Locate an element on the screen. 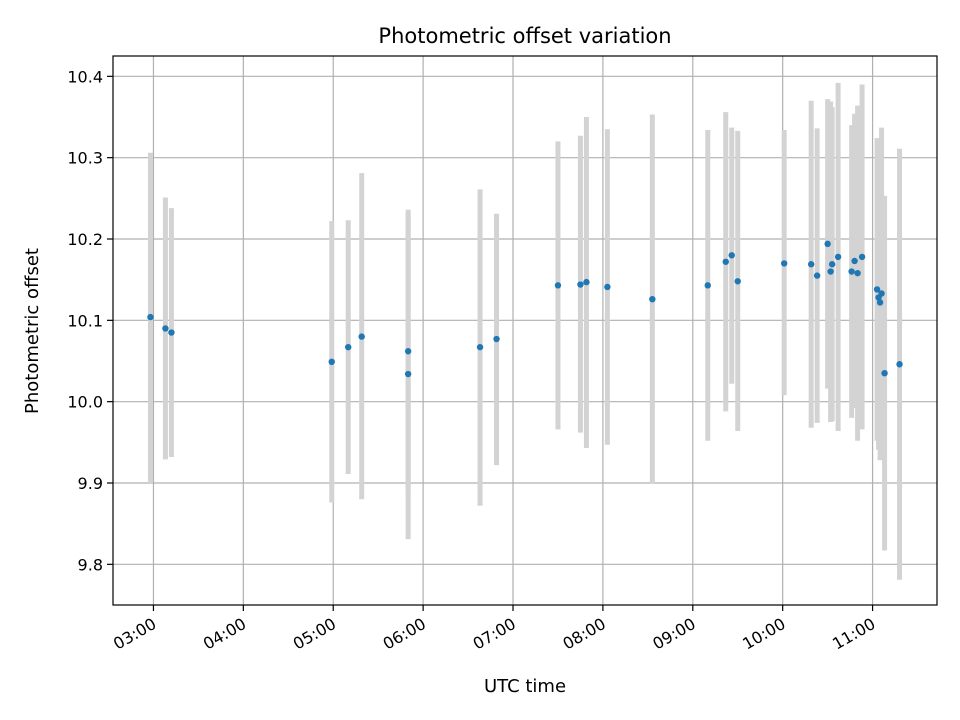 The height and width of the screenshot is (720, 960). y-axis-label: Photometric offset is located at coordinates (32, 331).